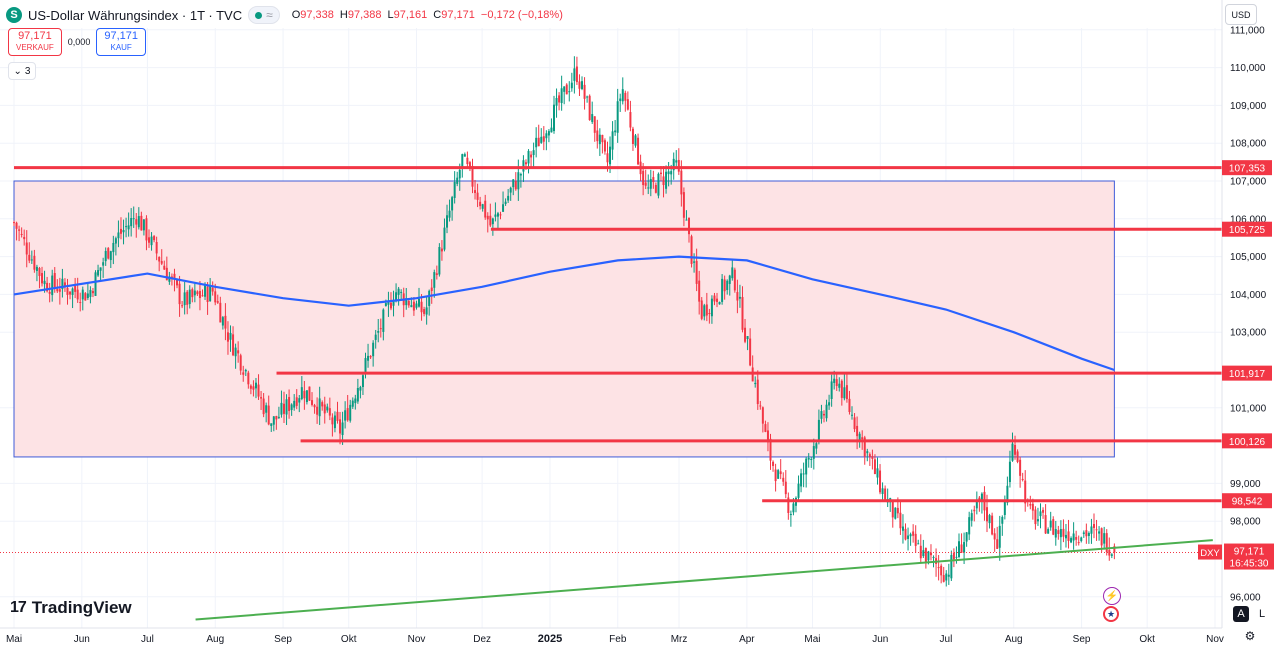 Image resolution: width=1280 pixels, height=650 pixels. What do you see at coordinates (1210, 553) in the screenshot?
I see `symbol-tag-label: DXY` at bounding box center [1210, 553].